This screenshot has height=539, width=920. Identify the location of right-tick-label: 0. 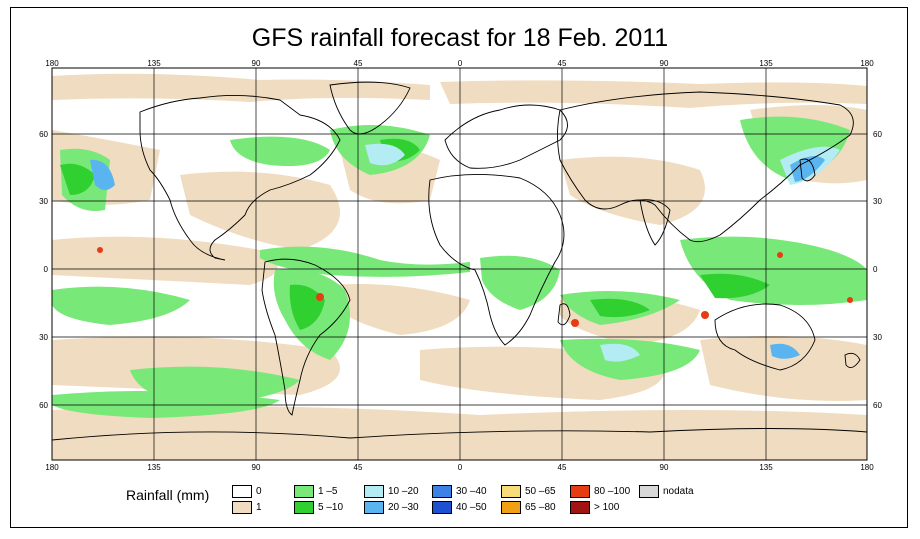
(875, 269).